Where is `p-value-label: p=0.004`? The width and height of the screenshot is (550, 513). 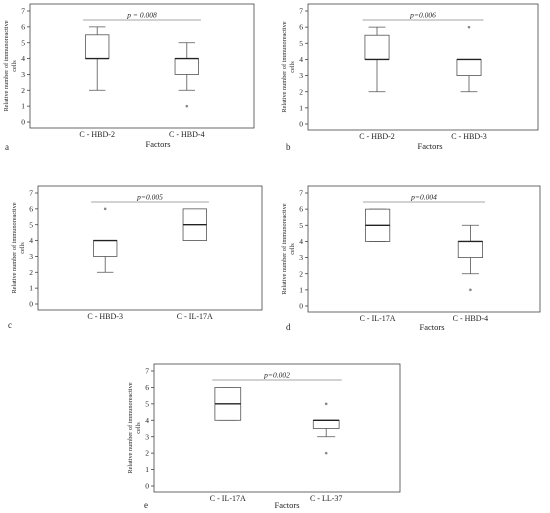 p-value-label: p=0.004 is located at coordinates (423, 197).